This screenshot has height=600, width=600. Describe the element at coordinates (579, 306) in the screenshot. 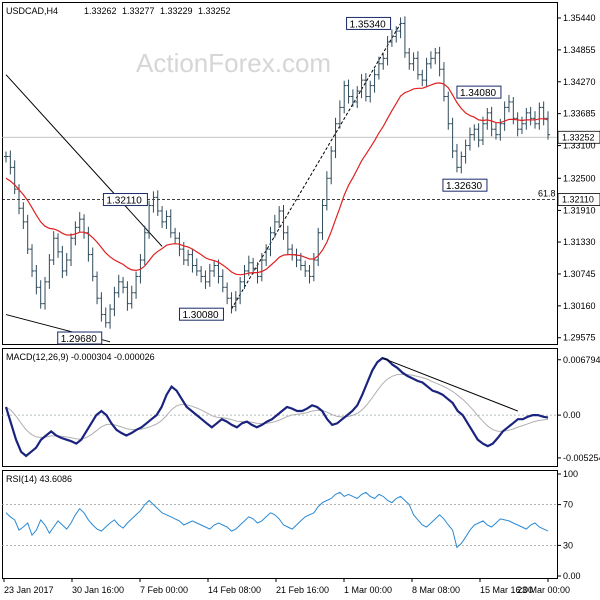

I see `price-tick-label: 1.30160` at that location.